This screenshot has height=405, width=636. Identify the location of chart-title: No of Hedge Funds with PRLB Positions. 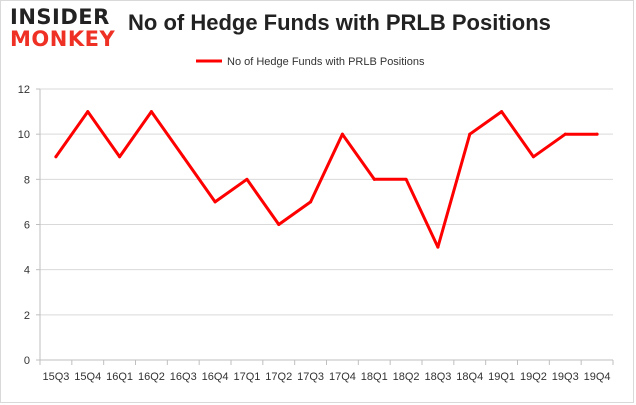
(339, 22).